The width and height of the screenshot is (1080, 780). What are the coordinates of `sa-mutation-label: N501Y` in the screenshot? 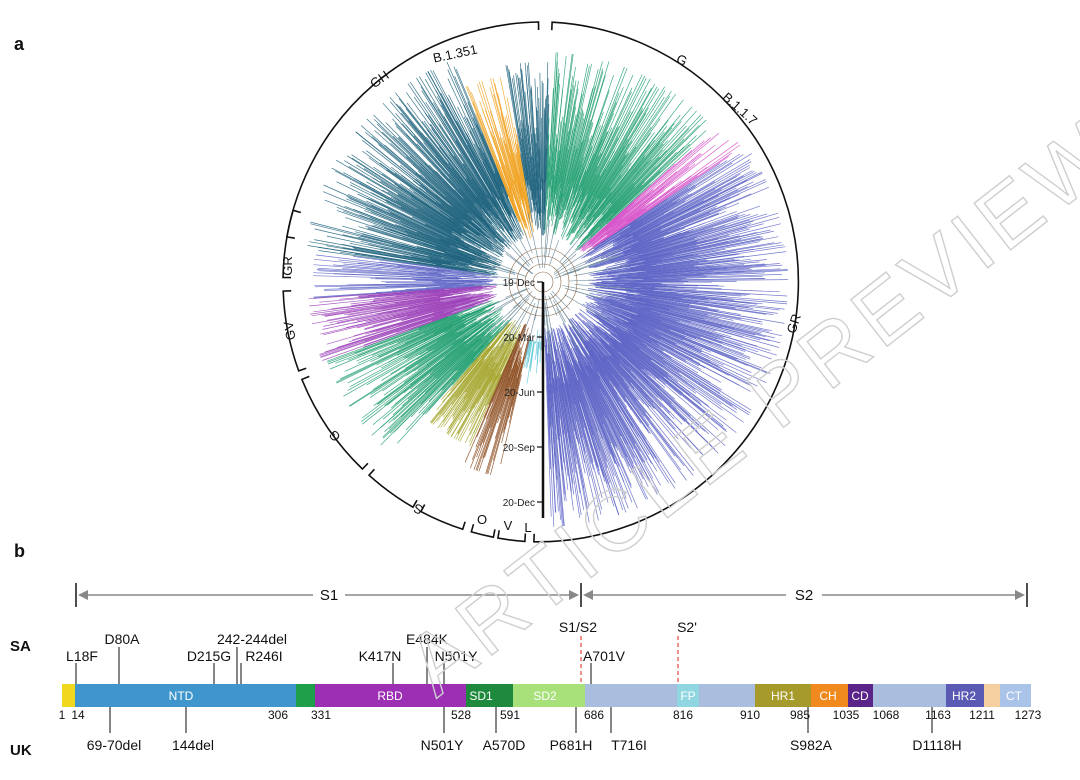 It's located at (456, 656).